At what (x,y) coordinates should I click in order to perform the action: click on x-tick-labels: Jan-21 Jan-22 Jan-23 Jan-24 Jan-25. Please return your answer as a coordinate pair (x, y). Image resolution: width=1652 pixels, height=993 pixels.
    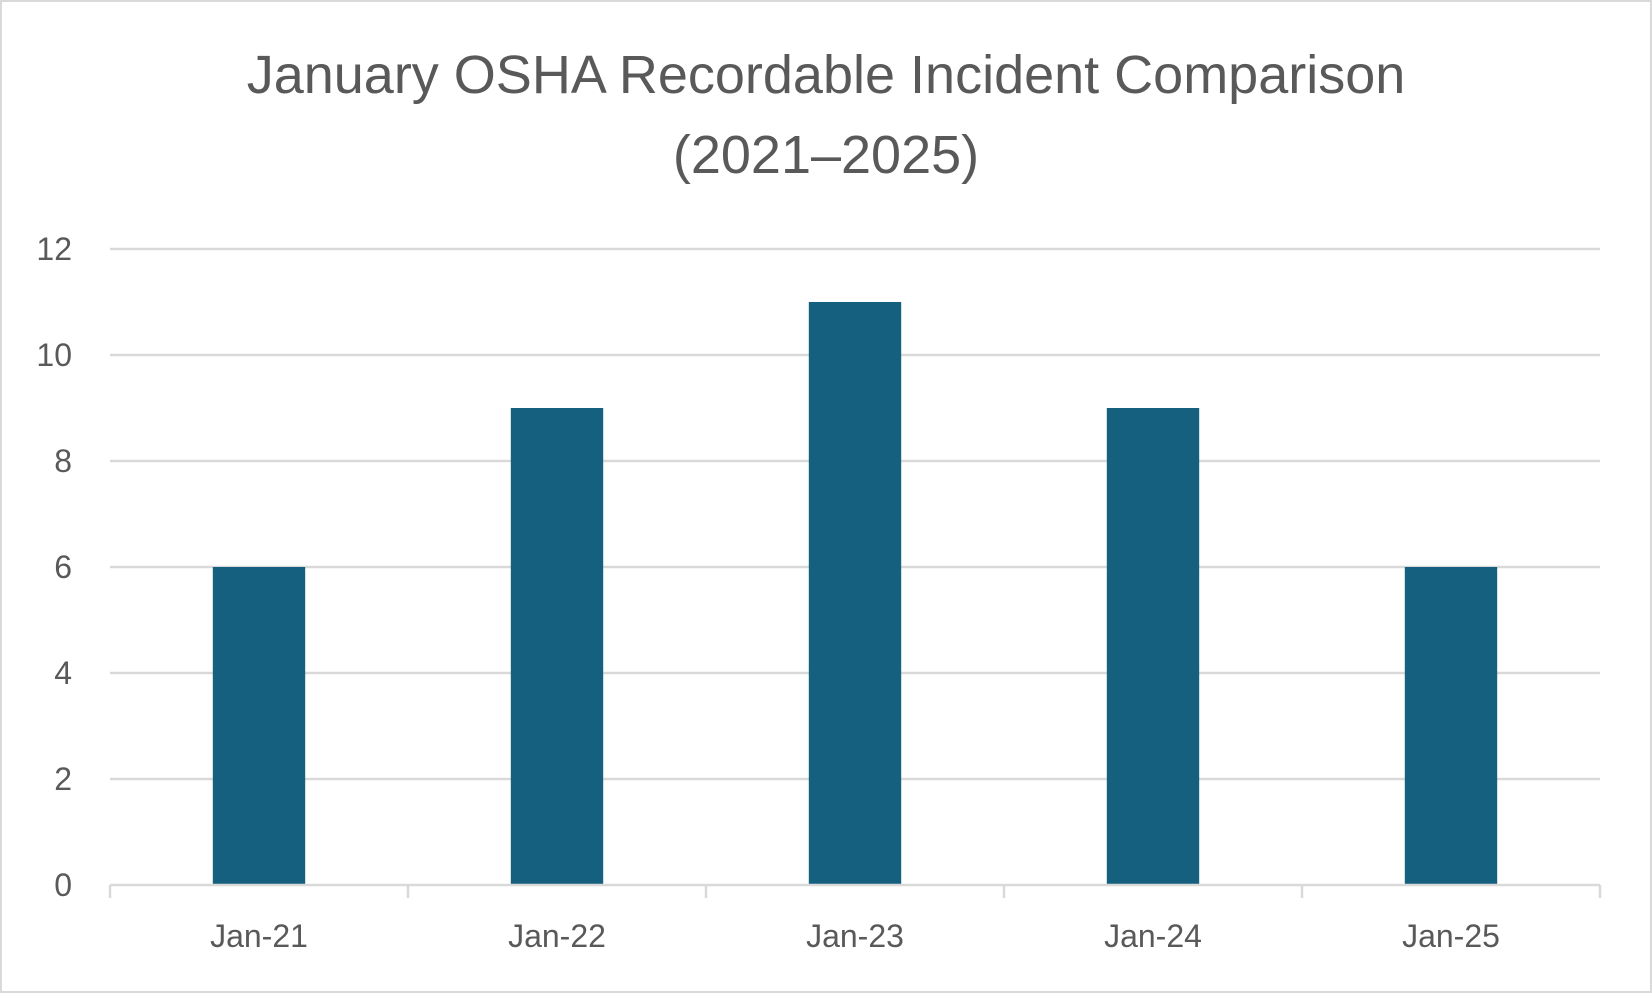
    Looking at the image, I should click on (855, 936).